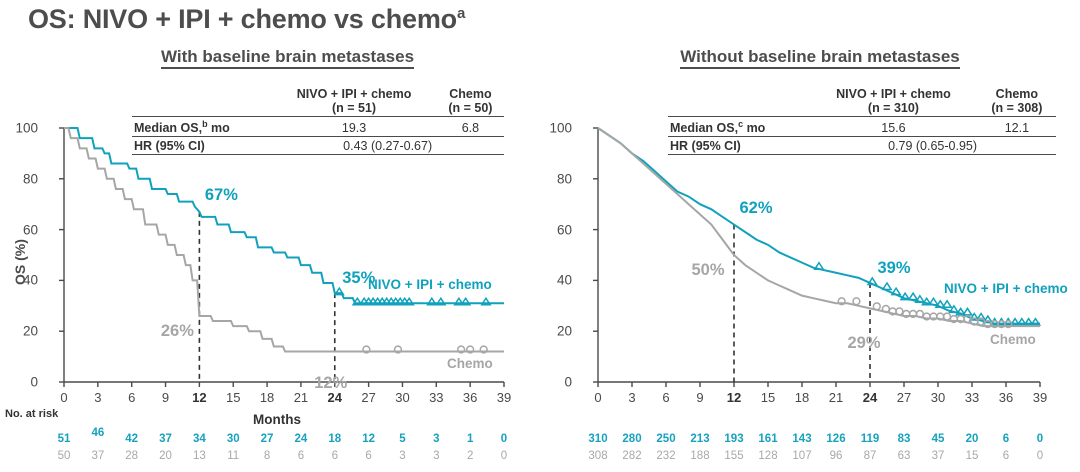 The height and width of the screenshot is (472, 1080). Describe the element at coordinates (768, 439) in the screenshot. I see `risk-count-nivo: 161` at that location.